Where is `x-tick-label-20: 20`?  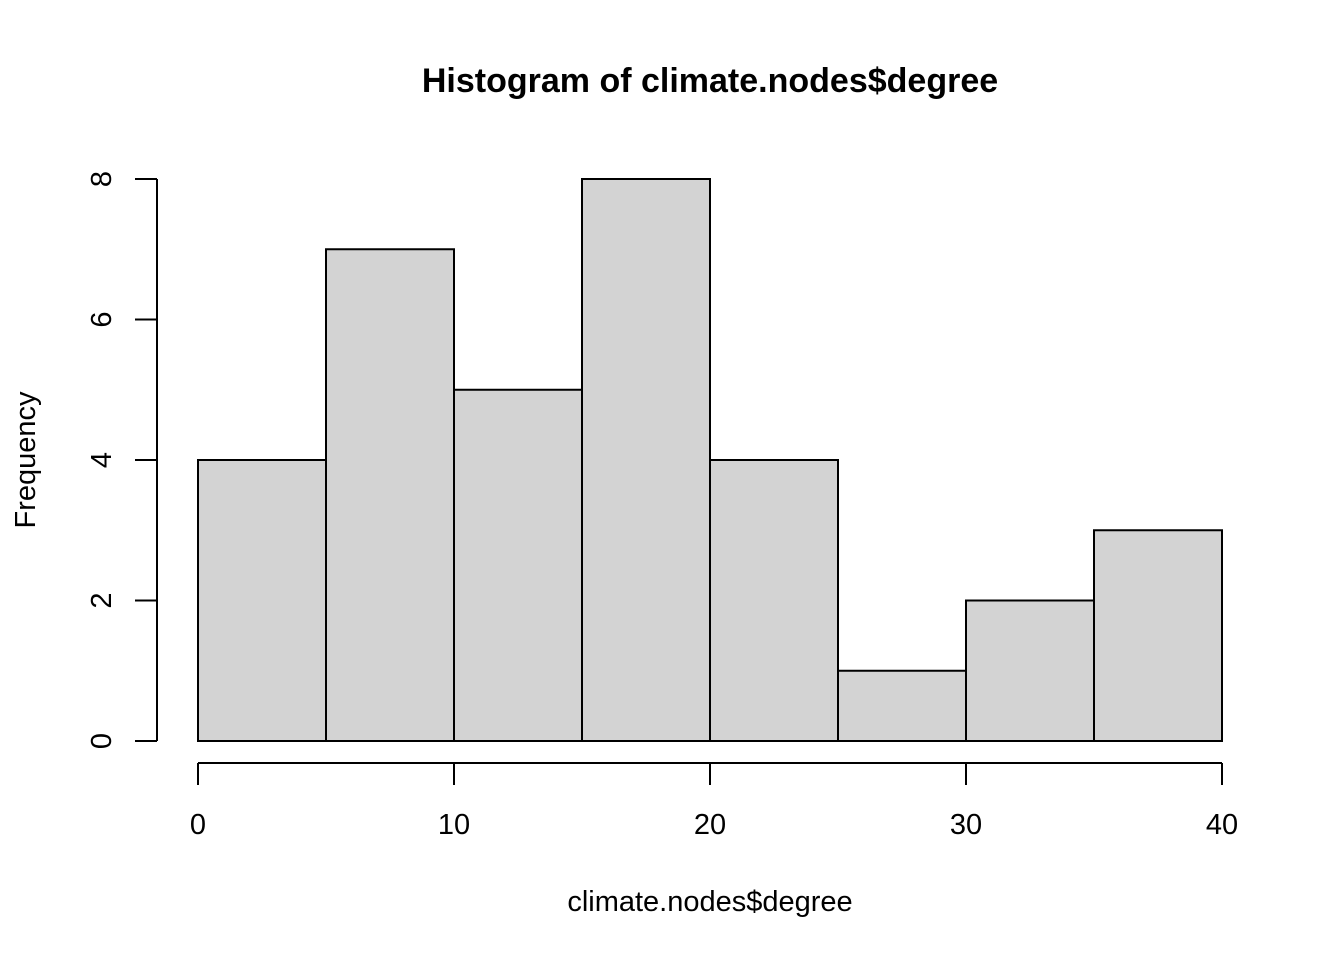 x-tick-label-20: 20 is located at coordinates (710, 825).